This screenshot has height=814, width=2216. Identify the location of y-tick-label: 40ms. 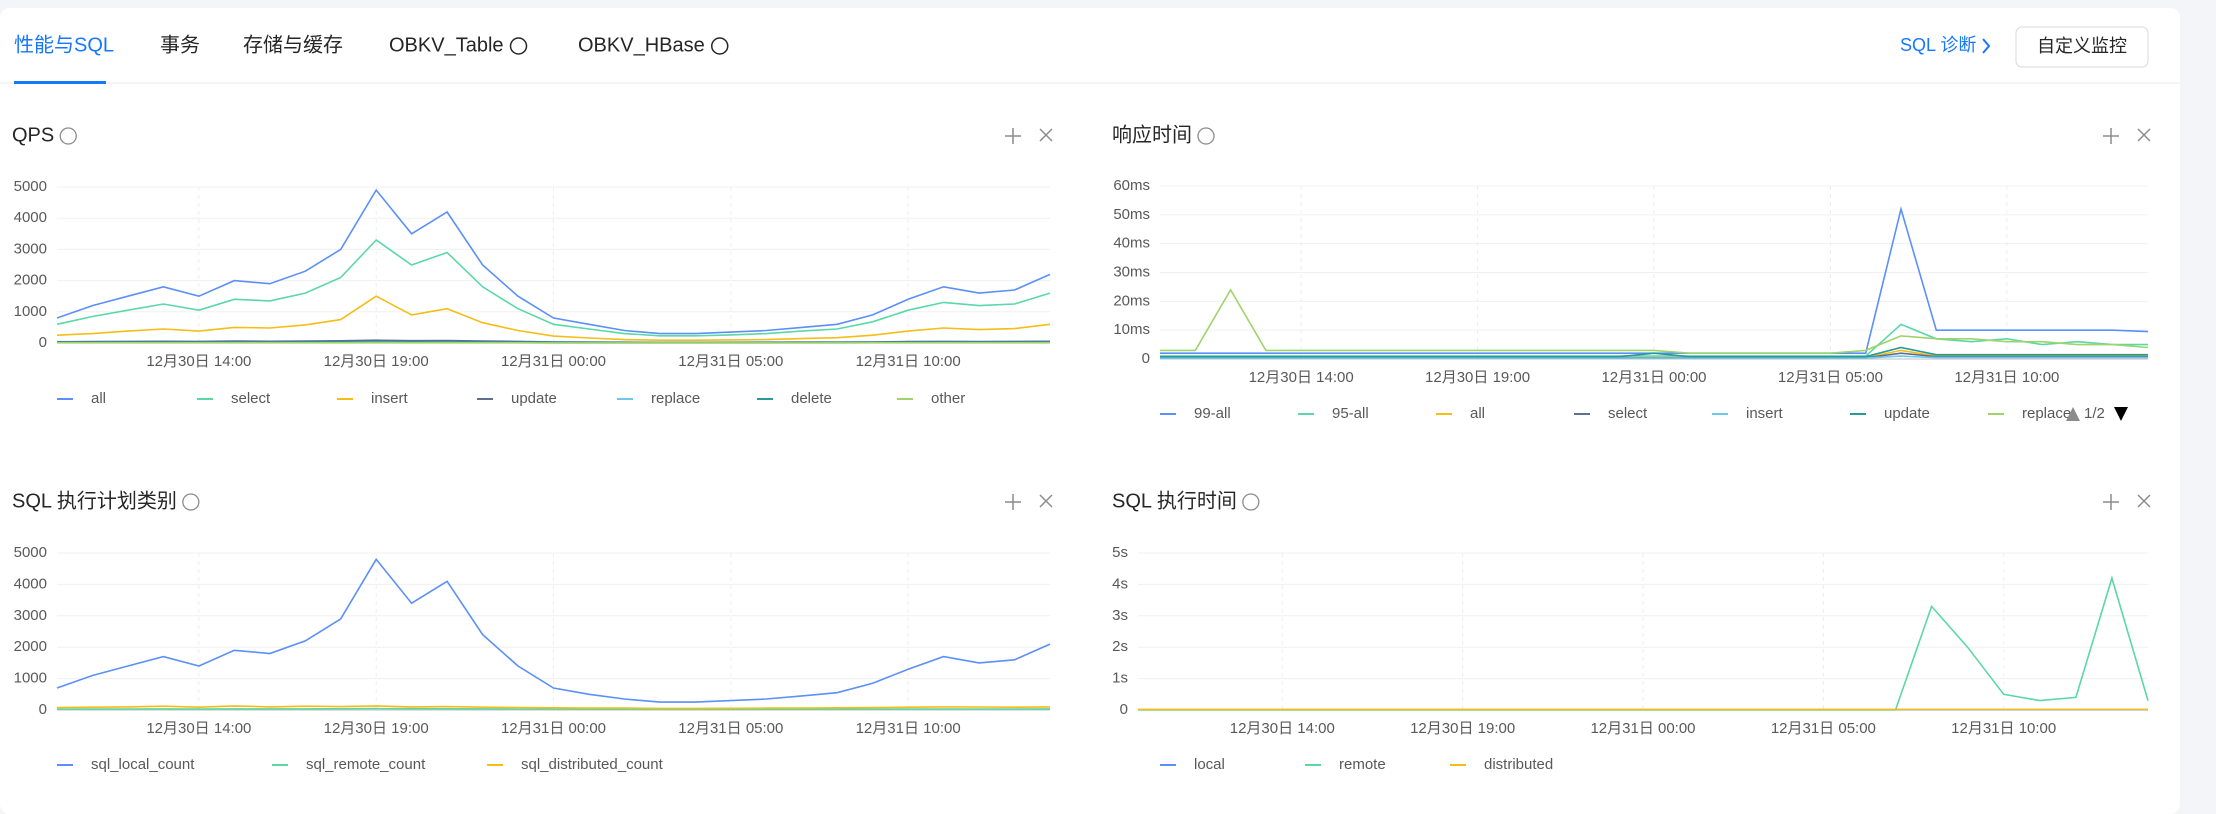
(1131, 243).